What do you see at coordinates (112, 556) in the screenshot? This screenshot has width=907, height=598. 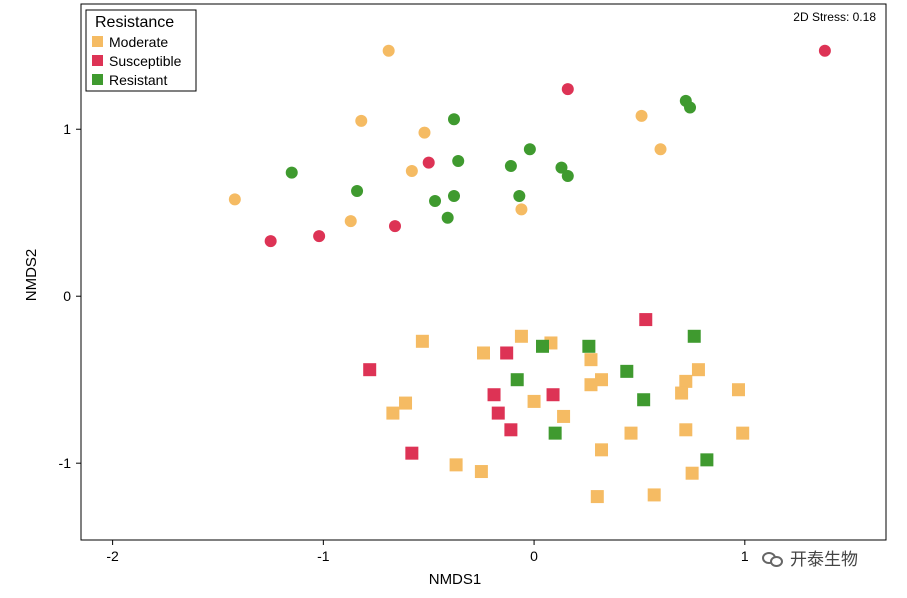 I see `x-tick-label: -2` at bounding box center [112, 556].